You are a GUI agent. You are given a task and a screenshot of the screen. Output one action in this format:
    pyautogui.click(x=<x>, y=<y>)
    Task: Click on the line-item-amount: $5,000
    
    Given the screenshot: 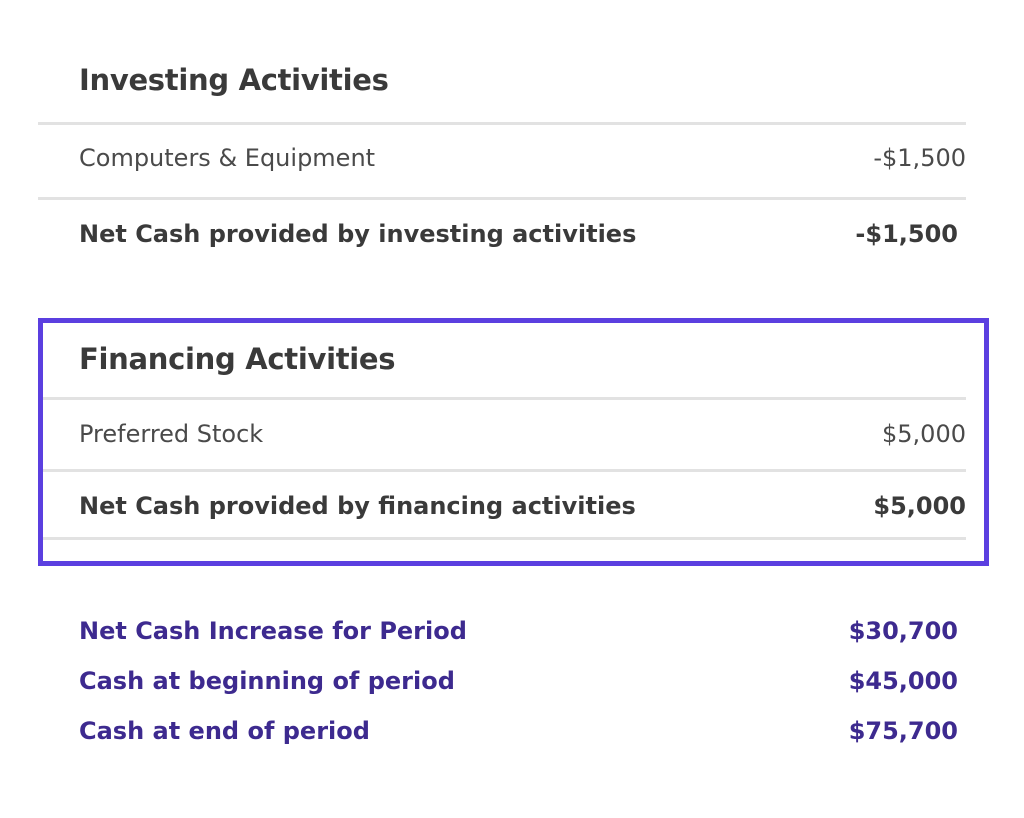 What is the action you would take?
    pyautogui.click(x=924, y=434)
    